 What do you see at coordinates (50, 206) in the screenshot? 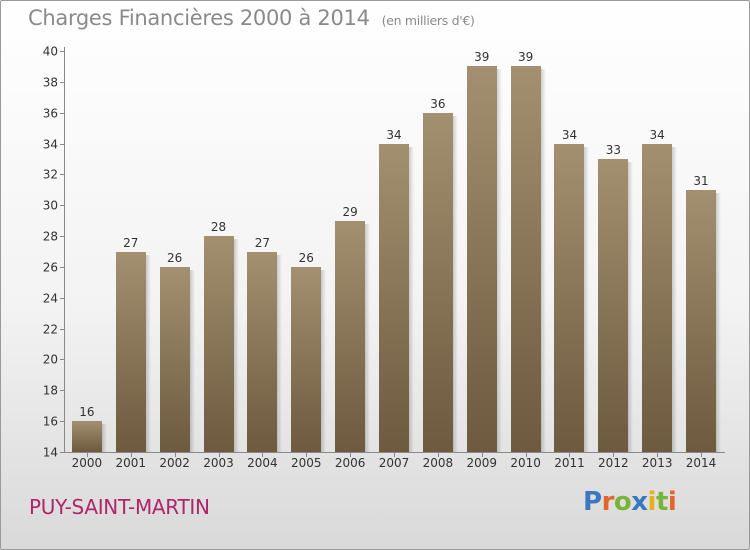
I see `y-tick-label: 30` at bounding box center [50, 206].